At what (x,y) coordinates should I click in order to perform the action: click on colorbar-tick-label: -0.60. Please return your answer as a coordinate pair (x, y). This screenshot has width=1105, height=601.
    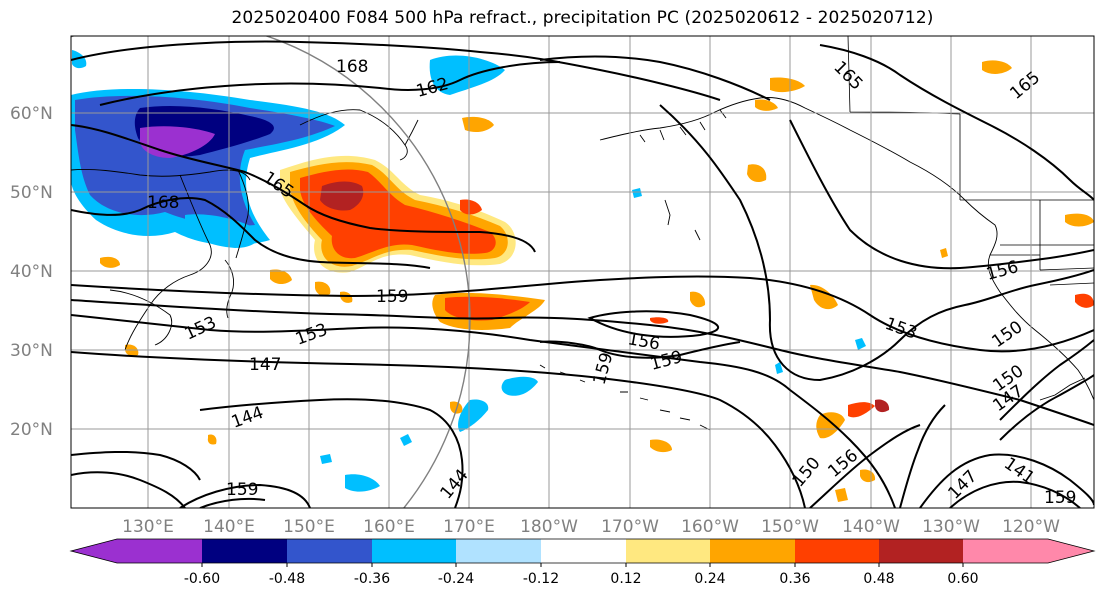
    Looking at the image, I should click on (202, 579).